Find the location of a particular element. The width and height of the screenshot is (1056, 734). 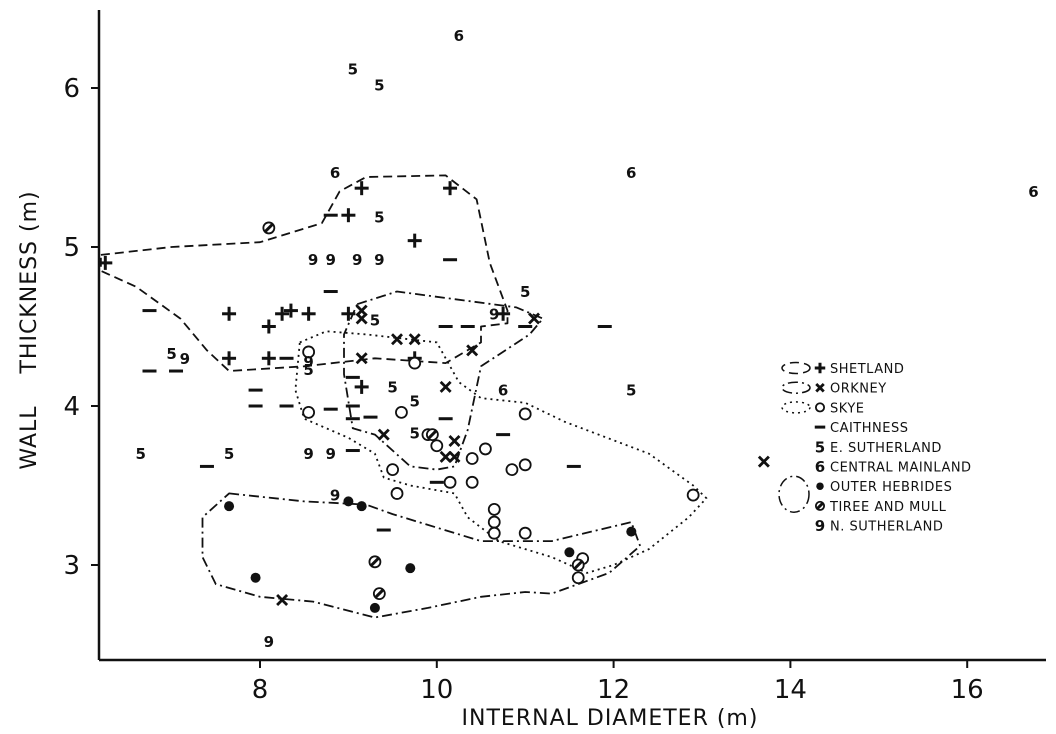

legend-marker-e-sutherland: 5 is located at coordinates (820, 447).